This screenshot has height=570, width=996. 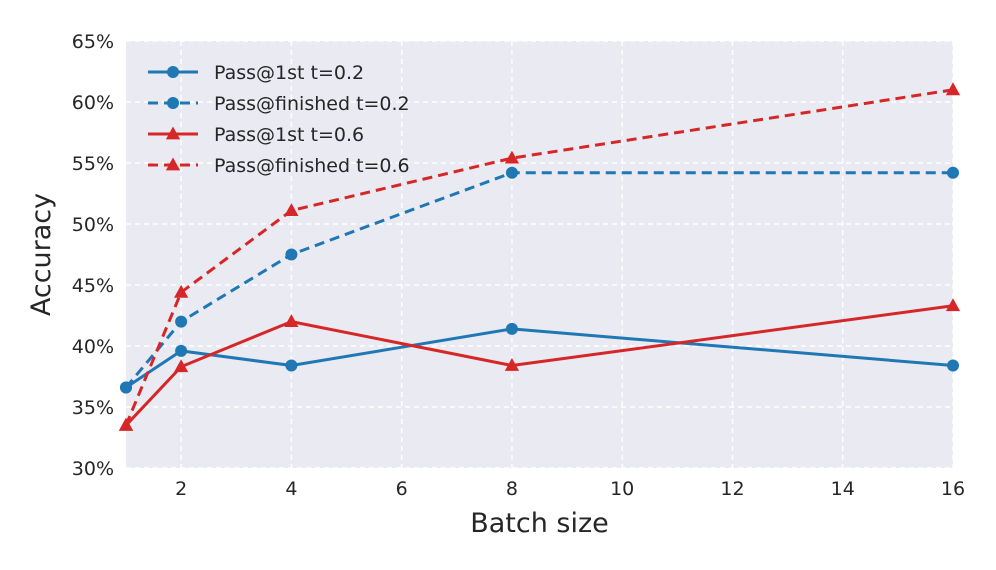 I want to click on y-tick-label: 55%, so click(x=93, y=164).